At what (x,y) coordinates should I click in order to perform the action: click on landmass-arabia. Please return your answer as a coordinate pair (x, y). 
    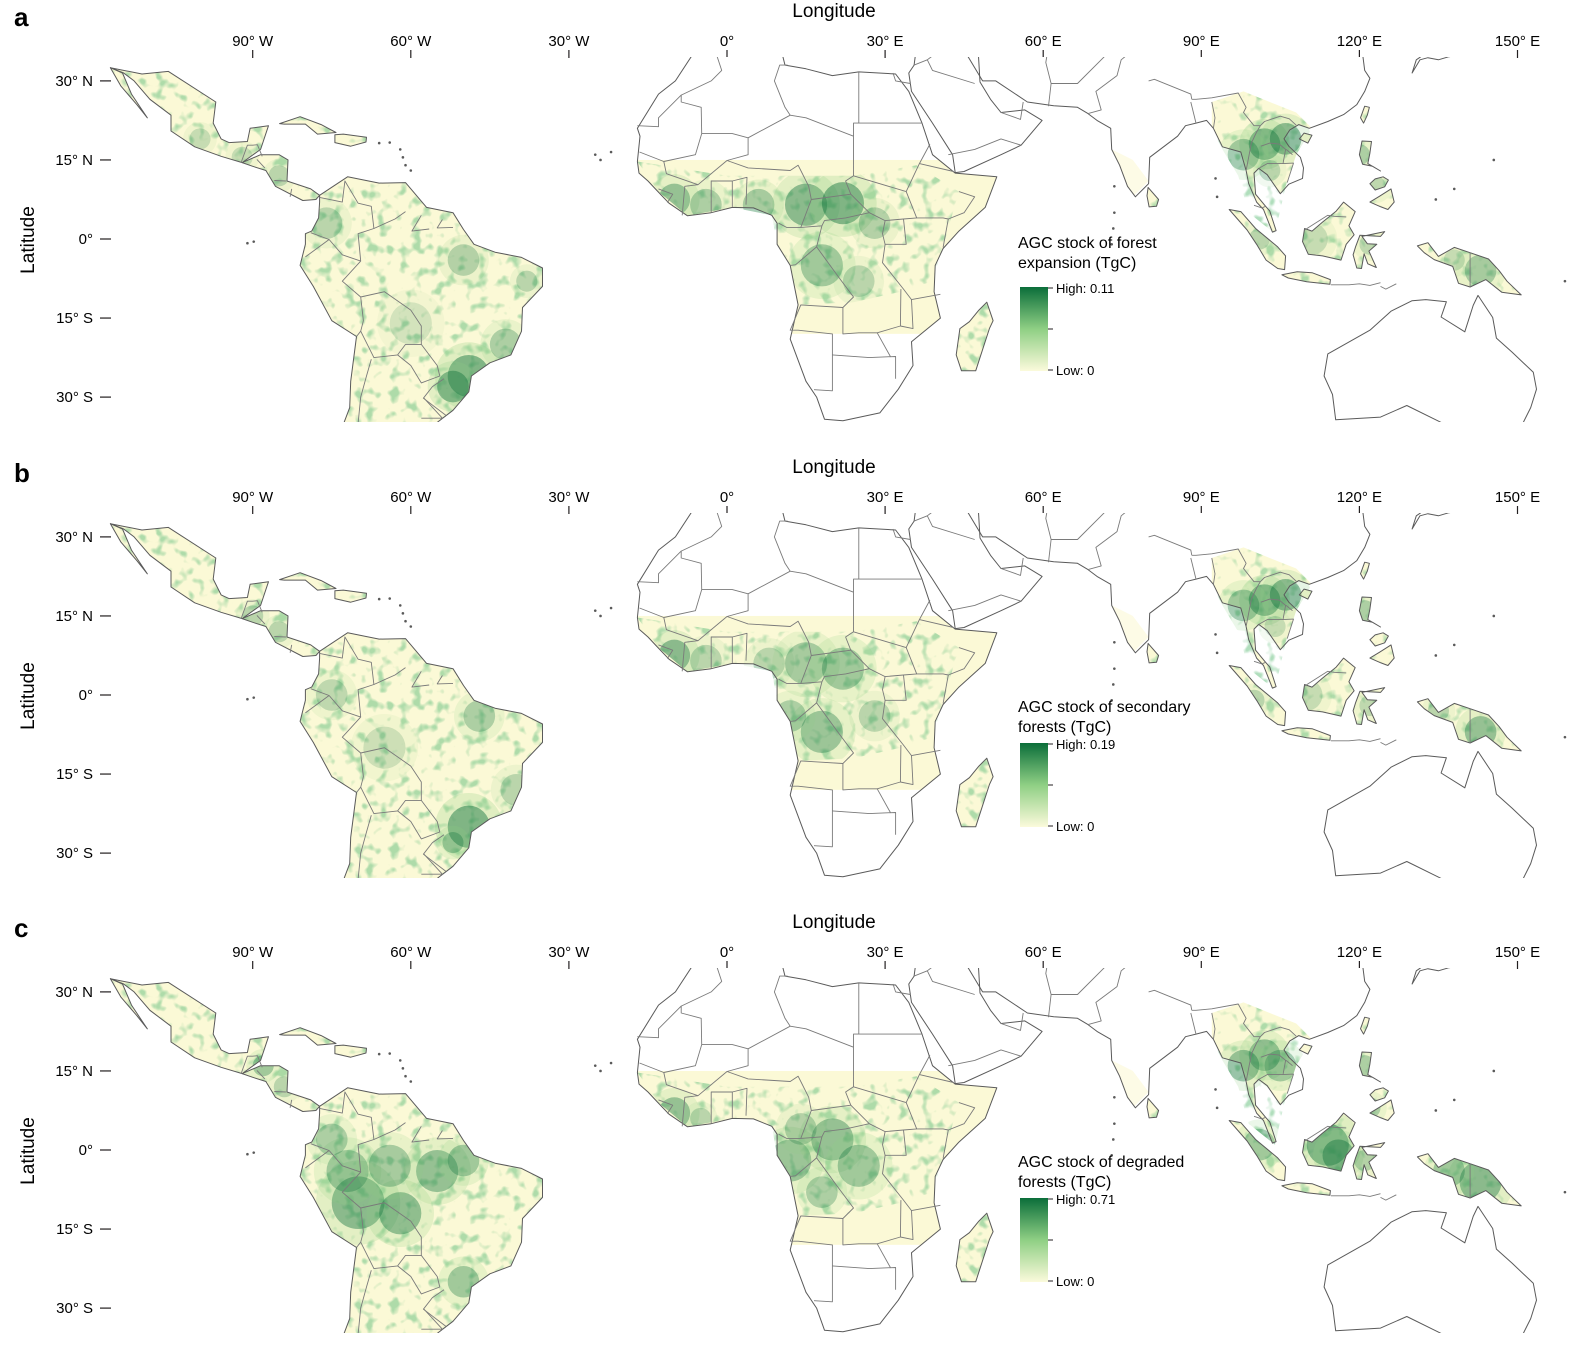
    Looking at the image, I should click on (975, 571).